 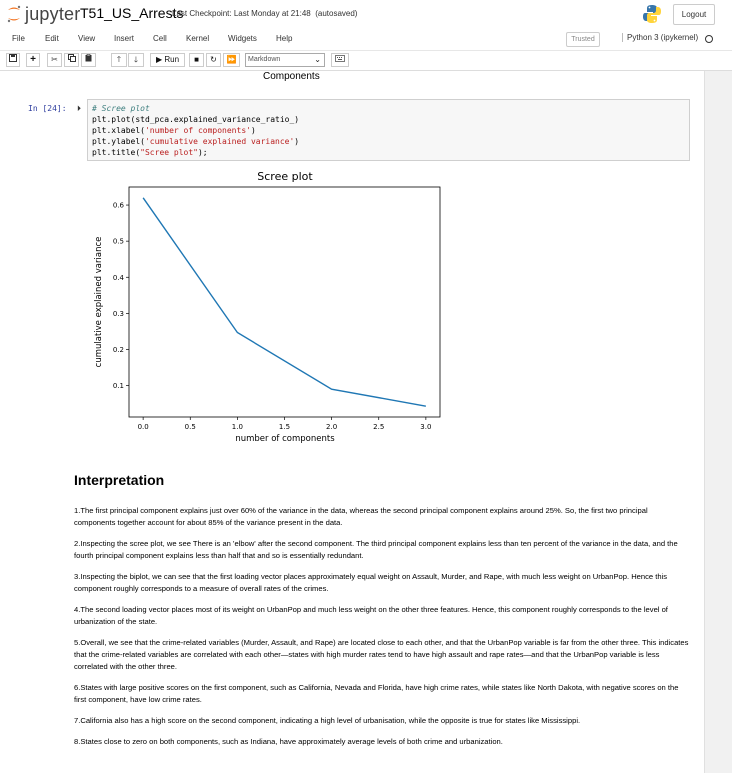 I want to click on paste-button, so click(x=88, y=60).